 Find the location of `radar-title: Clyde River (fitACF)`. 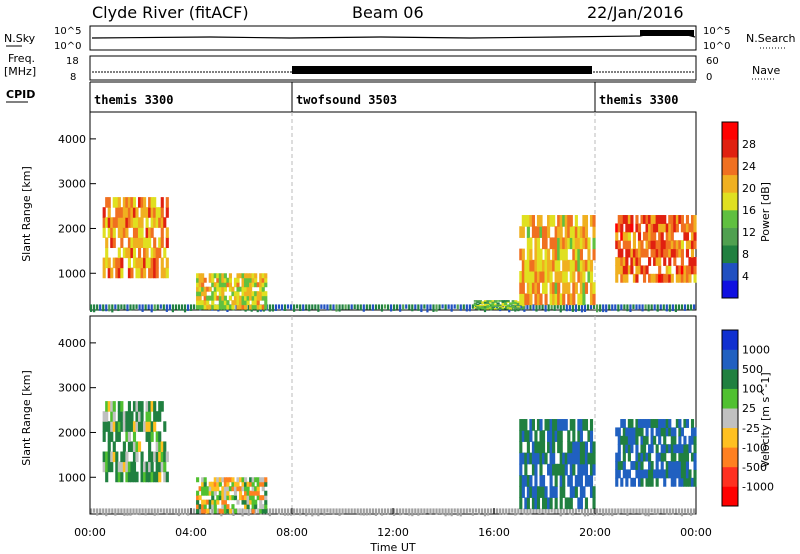

radar-title: Clyde River (fitACF) is located at coordinates (170, 12).